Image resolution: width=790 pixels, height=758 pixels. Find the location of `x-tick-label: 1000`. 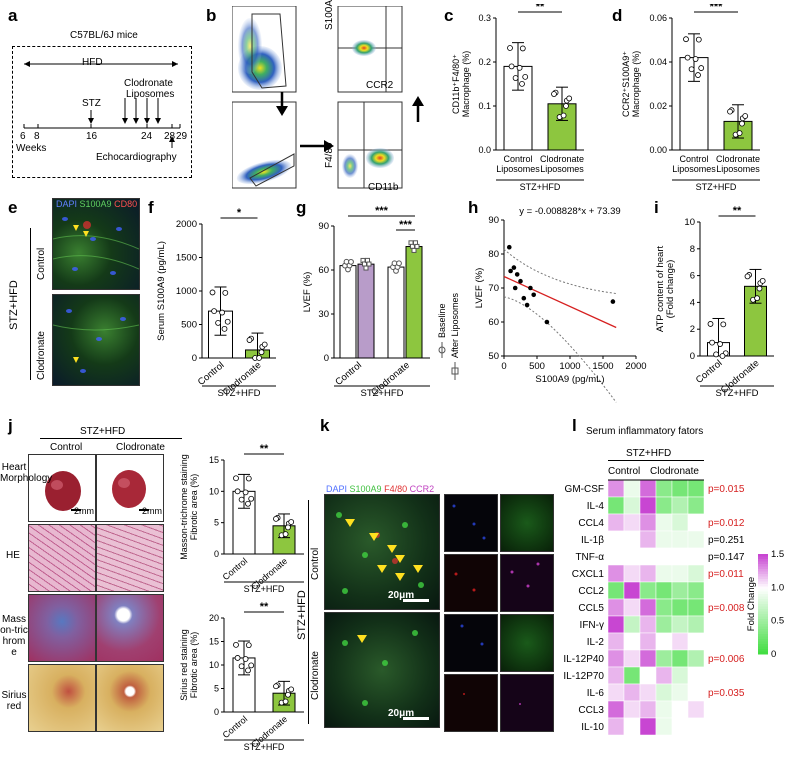

x-tick-label: 1000 is located at coordinates (569, 366).